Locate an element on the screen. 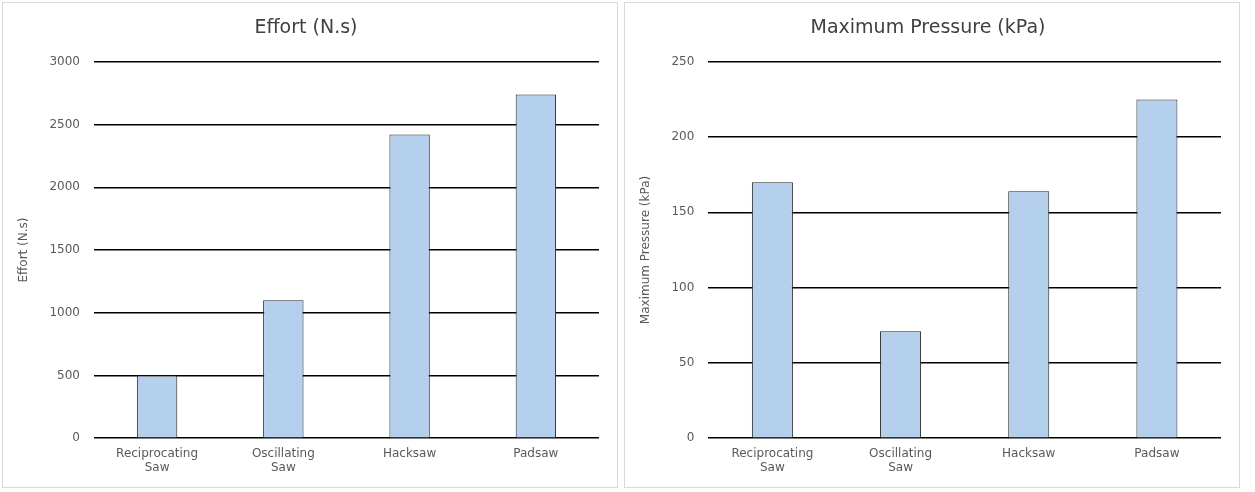 This screenshot has height=492, width=1255. y-tick-label: 1000 is located at coordinates (64, 311).